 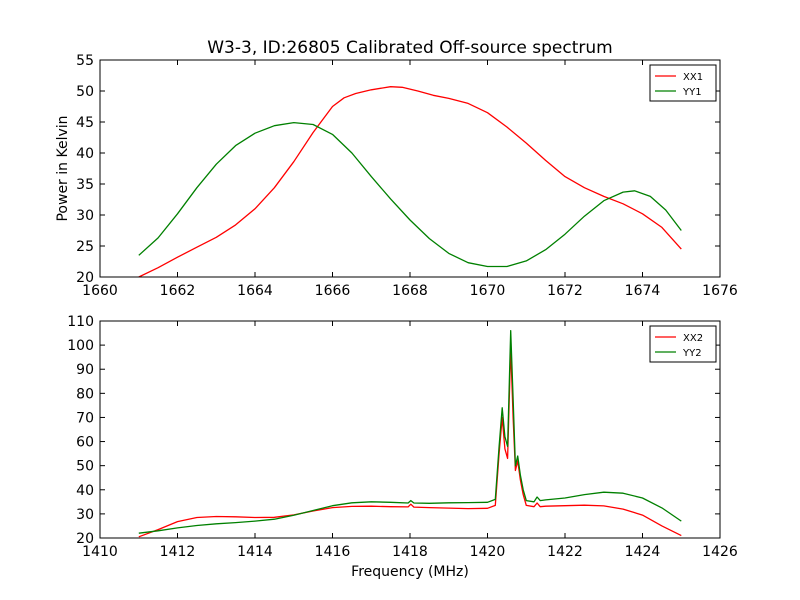 I want to click on y-tick-label-1-50: 50, so click(x=85, y=467).